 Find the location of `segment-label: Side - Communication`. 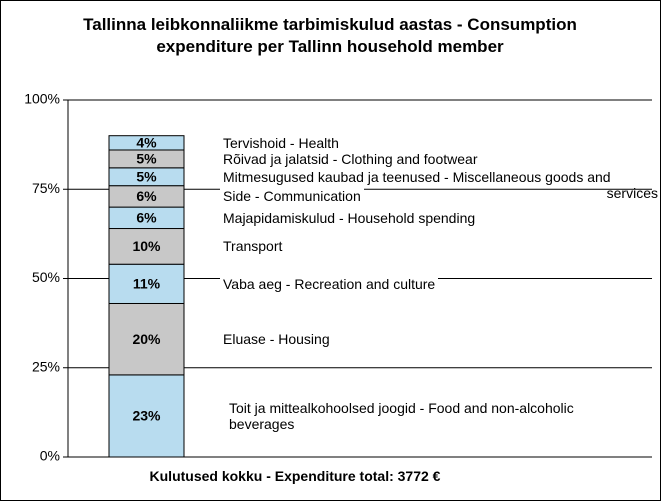

segment-label: Side - Communication is located at coordinates (292, 196).